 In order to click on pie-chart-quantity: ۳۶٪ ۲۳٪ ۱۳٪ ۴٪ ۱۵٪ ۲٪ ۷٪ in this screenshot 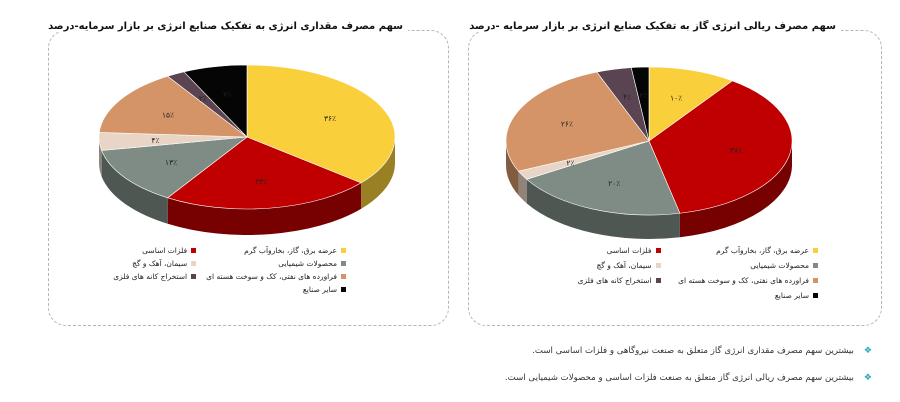, I will do `click(247, 149)`.